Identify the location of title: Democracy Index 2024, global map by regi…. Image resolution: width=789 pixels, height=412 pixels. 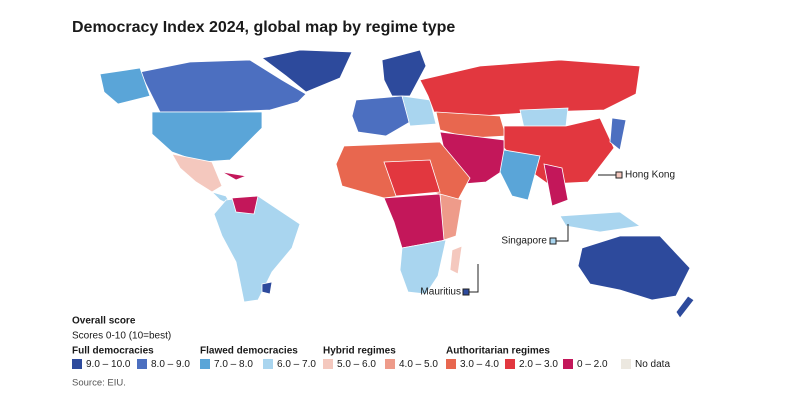
(263, 27).